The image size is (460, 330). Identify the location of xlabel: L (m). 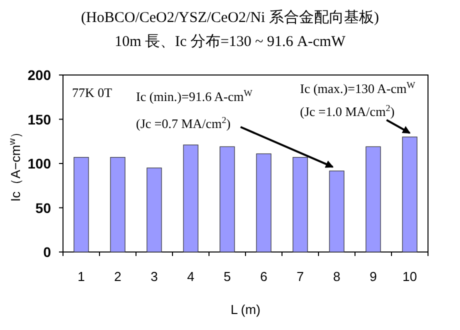
(245, 309).